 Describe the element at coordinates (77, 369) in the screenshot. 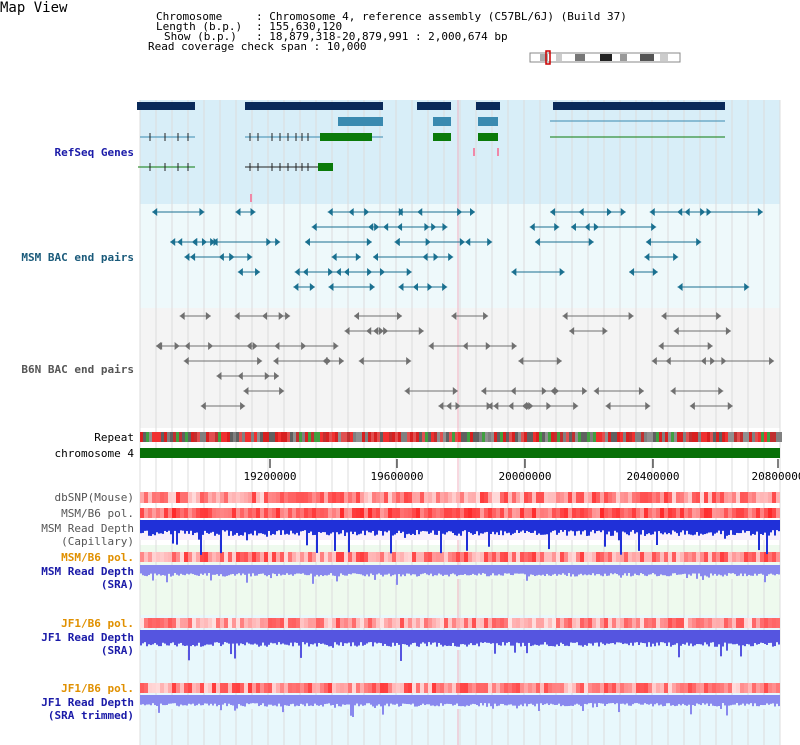

I see `track-label-b6n-bac: B6N BAC end pairs` at that location.